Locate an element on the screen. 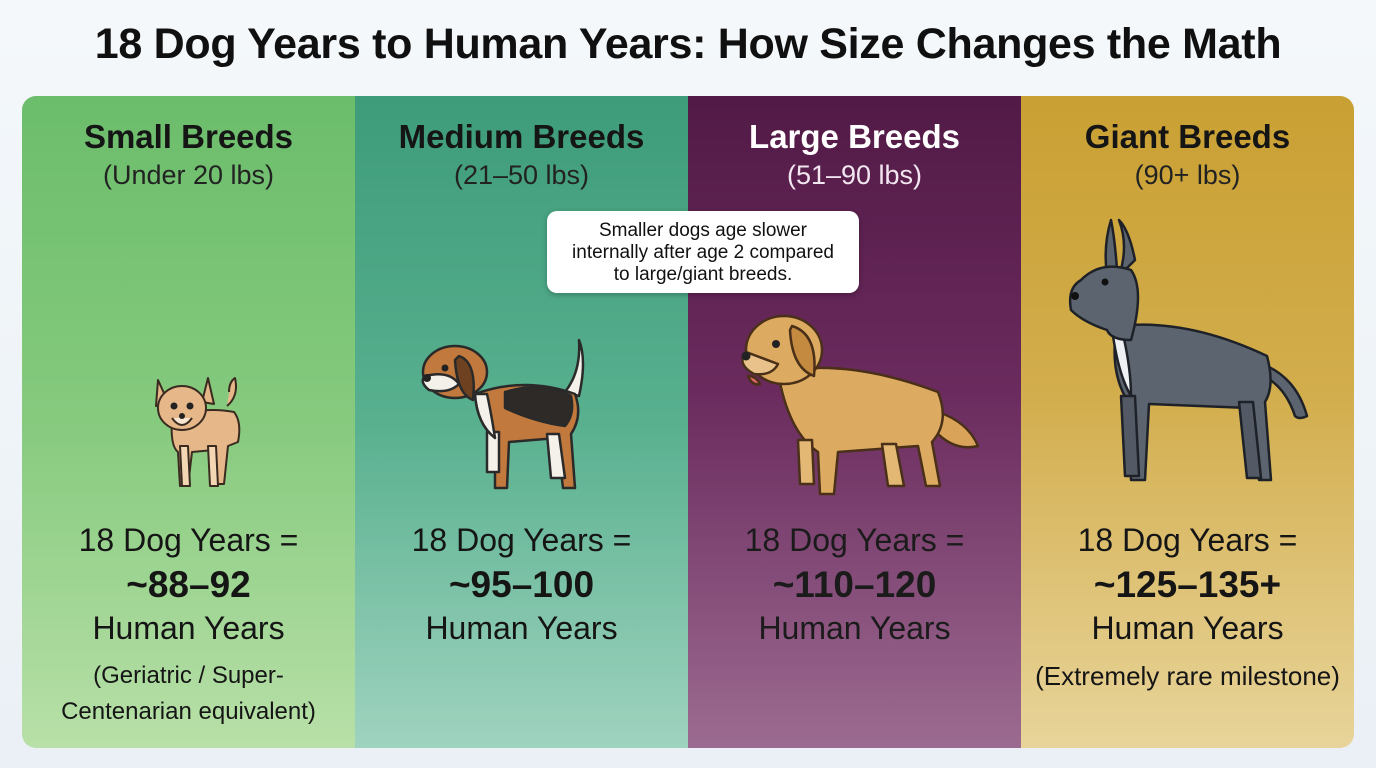  callout-line: Smaller dogs age slower is located at coordinates (703, 230).